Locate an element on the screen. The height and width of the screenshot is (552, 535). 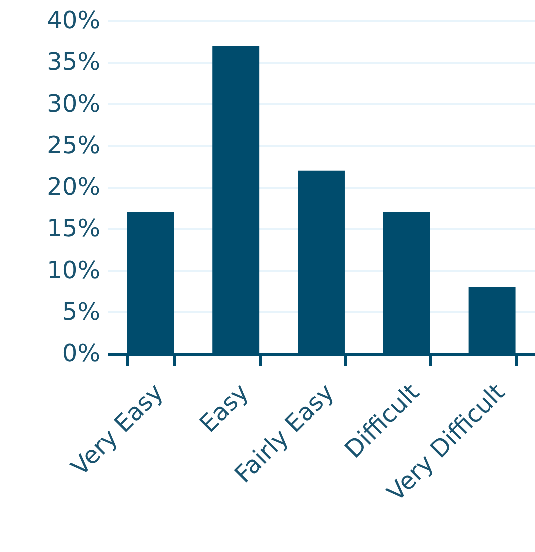
y-tick-label: 10% is located at coordinates (73, 270).